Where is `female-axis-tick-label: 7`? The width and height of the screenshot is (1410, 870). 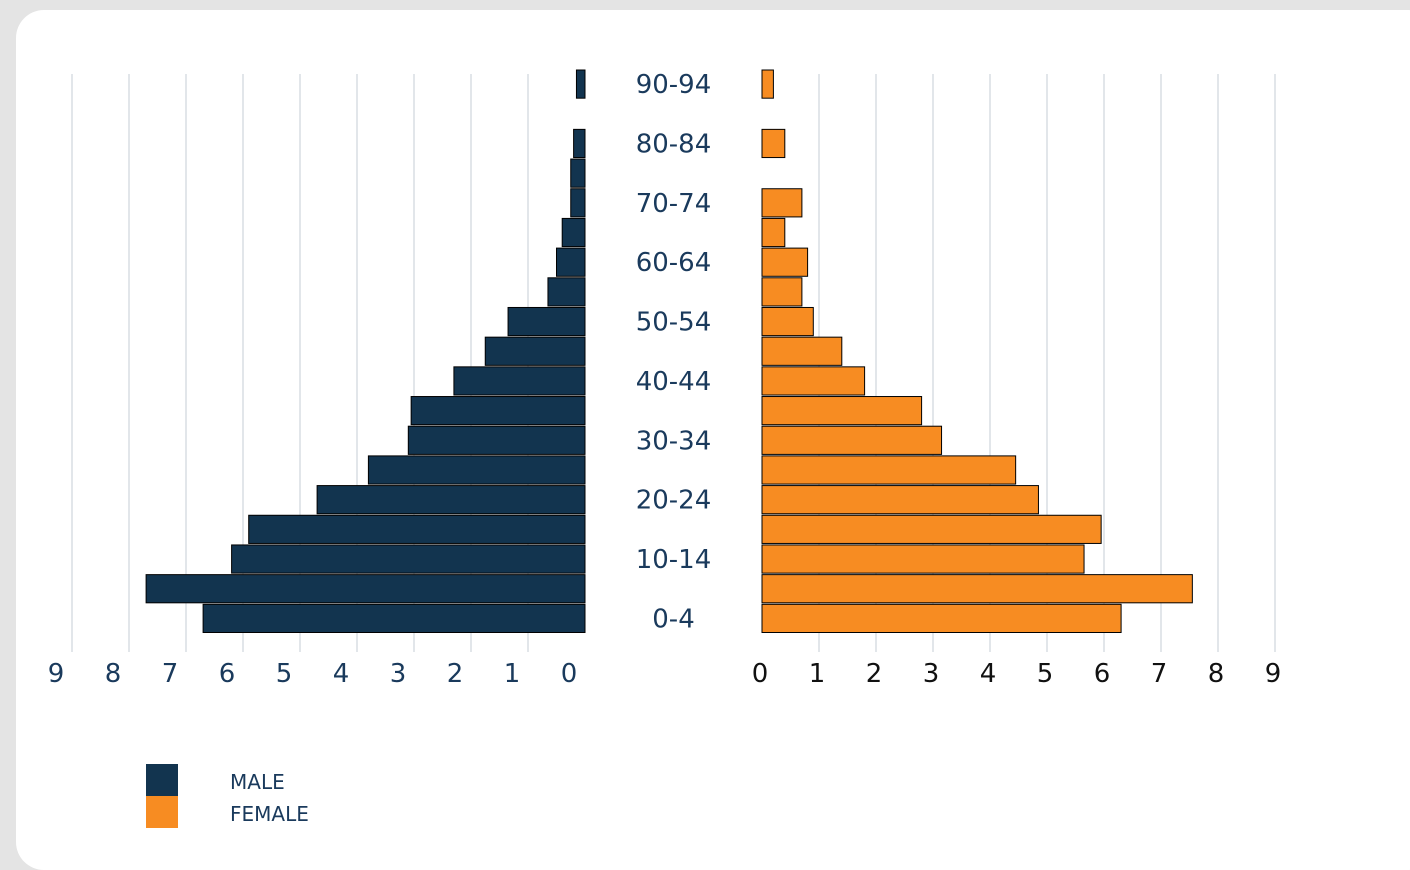
female-axis-tick-label: 7 is located at coordinates (1159, 674).